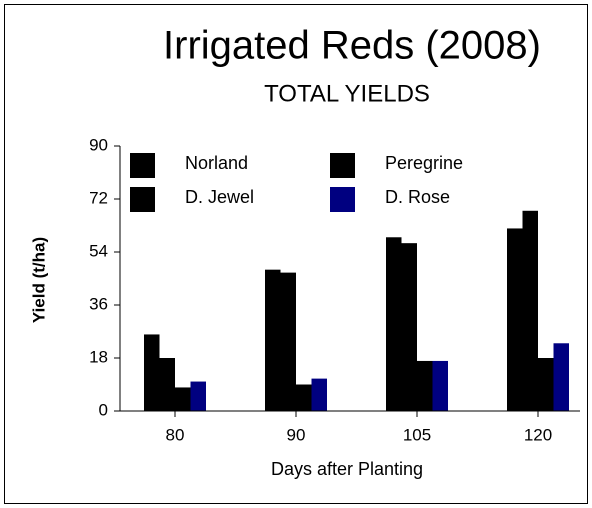  I want to click on y-tick-label: 90, so click(98, 144).